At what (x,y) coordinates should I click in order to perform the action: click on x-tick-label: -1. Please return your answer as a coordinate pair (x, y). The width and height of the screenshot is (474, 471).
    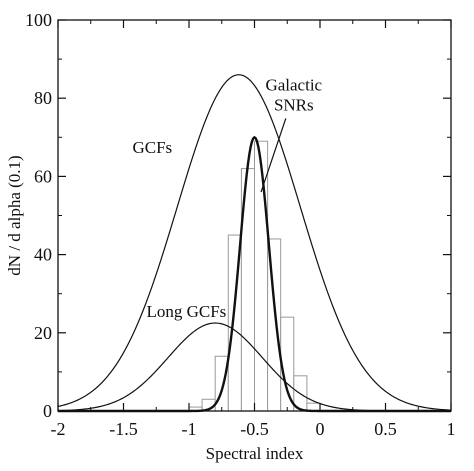
    Looking at the image, I should click on (189, 429).